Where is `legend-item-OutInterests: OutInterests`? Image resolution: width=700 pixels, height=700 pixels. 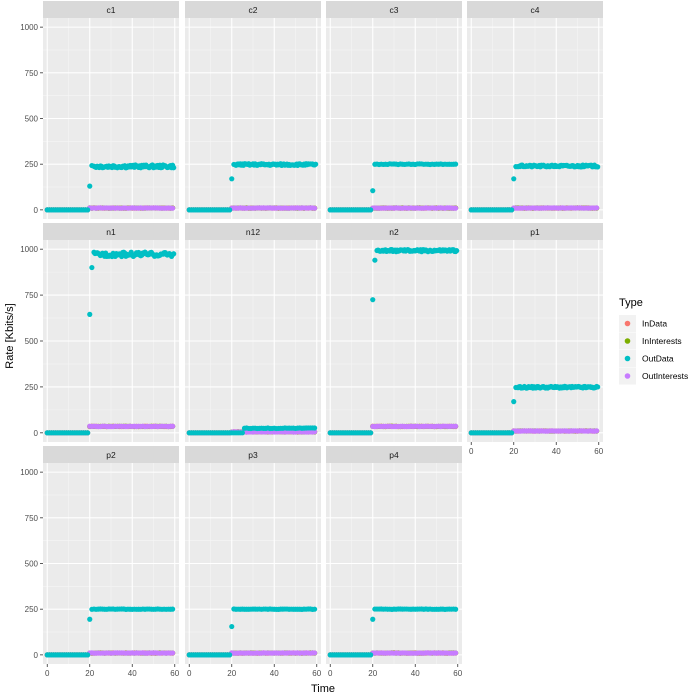
legend-item-OutInterests: OutInterests is located at coordinates (653, 376).